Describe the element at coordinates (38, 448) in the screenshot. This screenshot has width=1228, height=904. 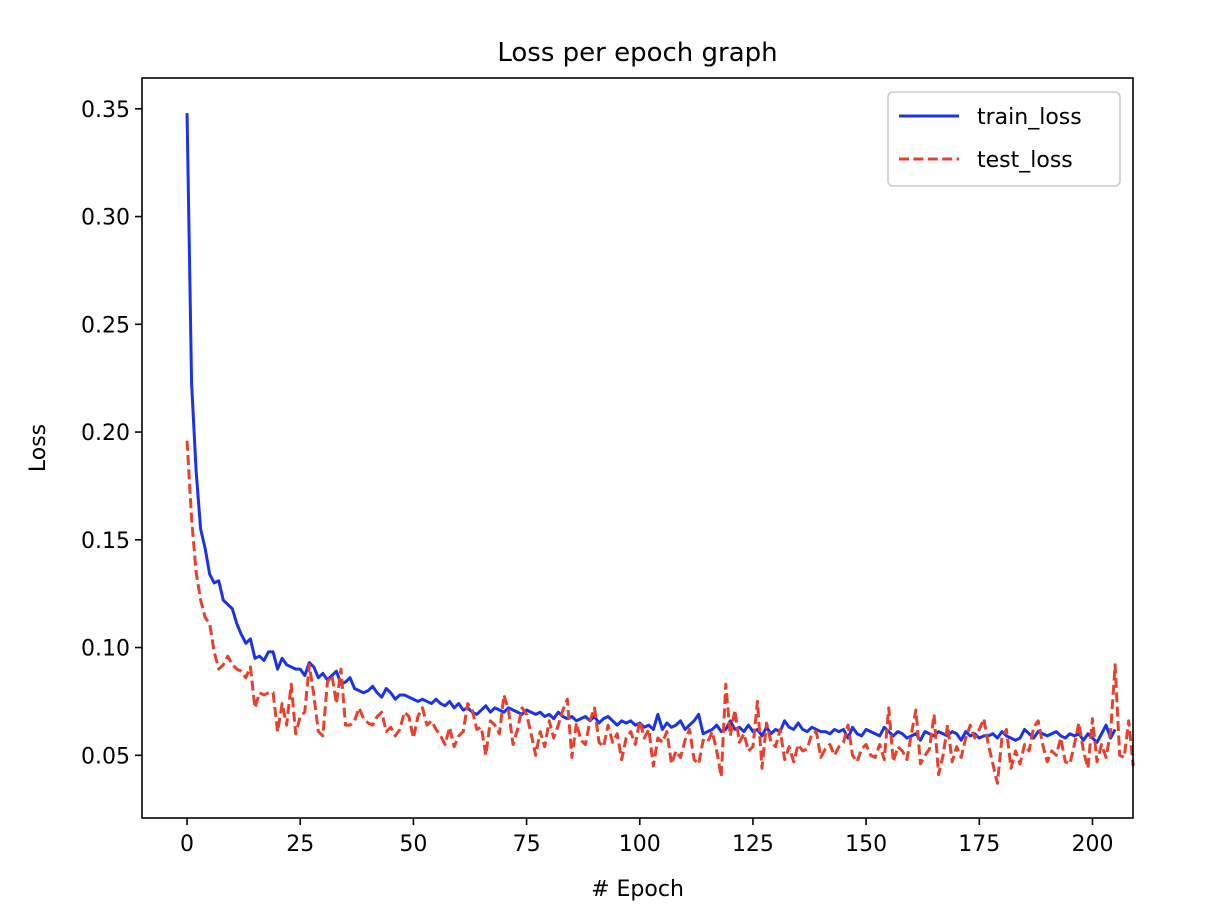
I see `y-axis-label: Loss` at that location.